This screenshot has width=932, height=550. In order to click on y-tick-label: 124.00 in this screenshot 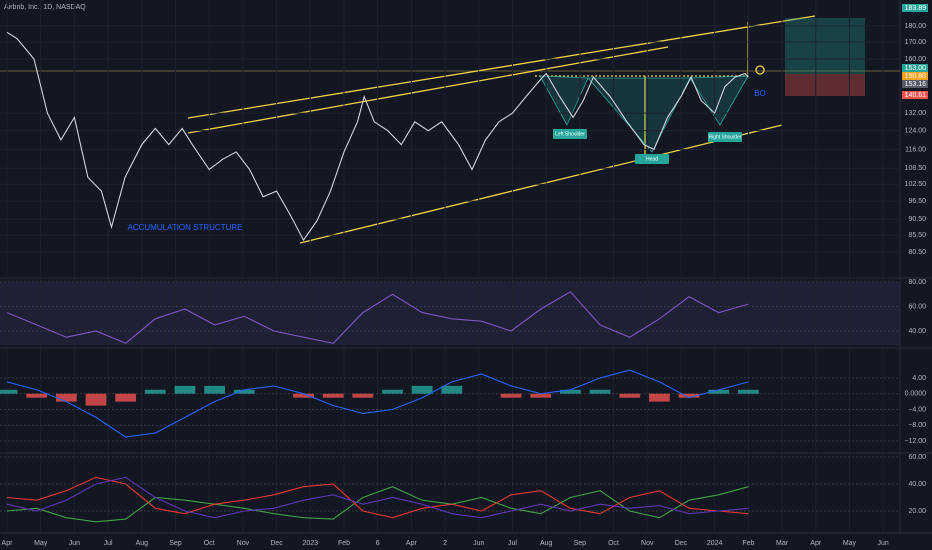, I will do `click(916, 131)`.